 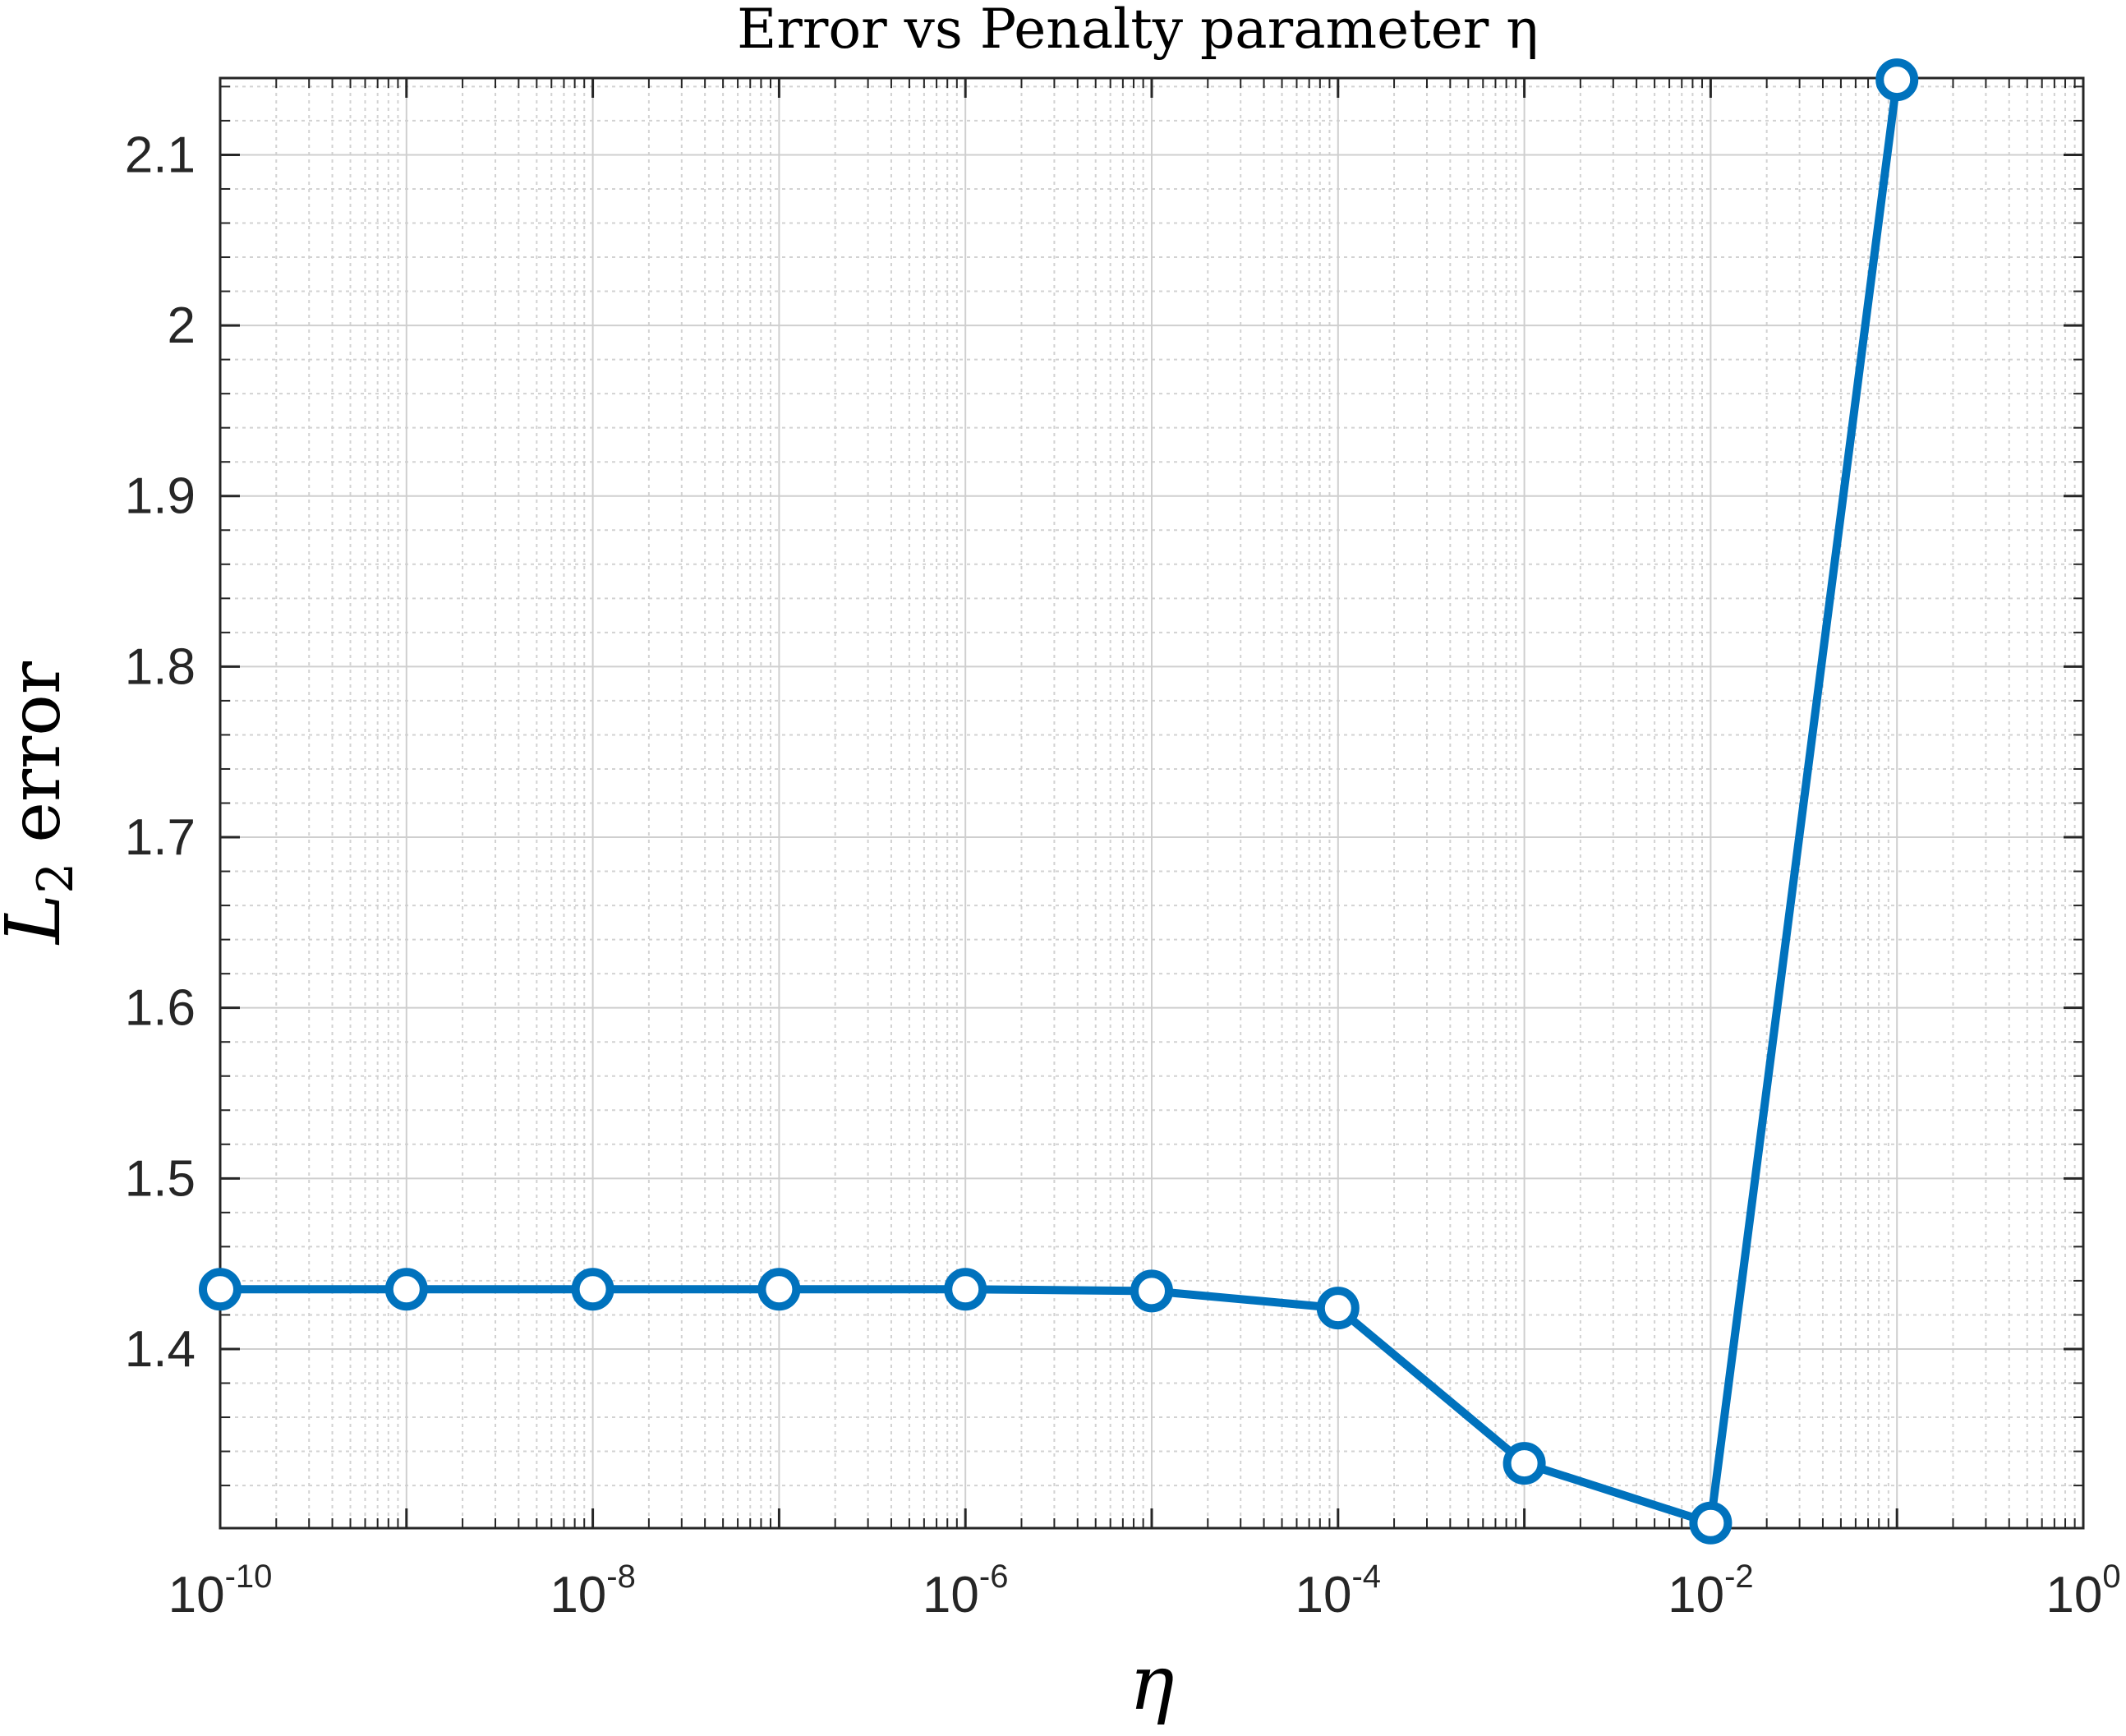 I want to click on y-tick-label: 2.1, so click(x=160, y=155).